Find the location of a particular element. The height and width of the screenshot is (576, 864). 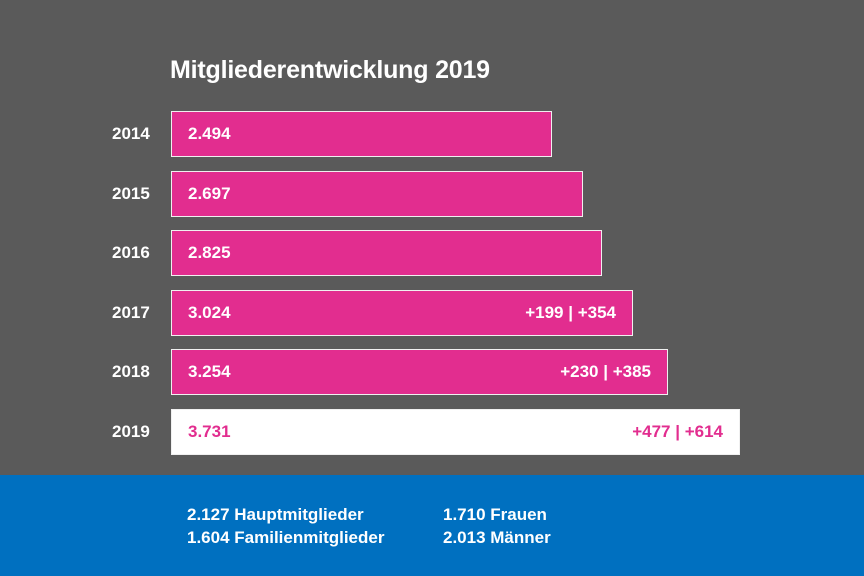

bar-row-2016: 2016 2.825 is located at coordinates (432, 253).